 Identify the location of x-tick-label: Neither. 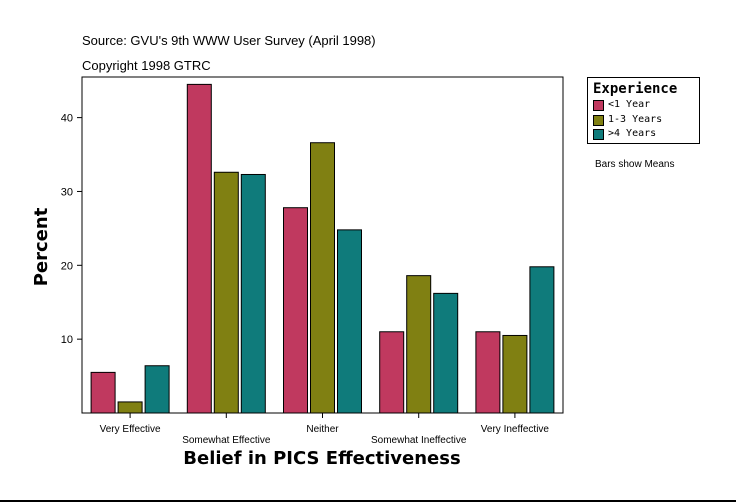
(322, 429).